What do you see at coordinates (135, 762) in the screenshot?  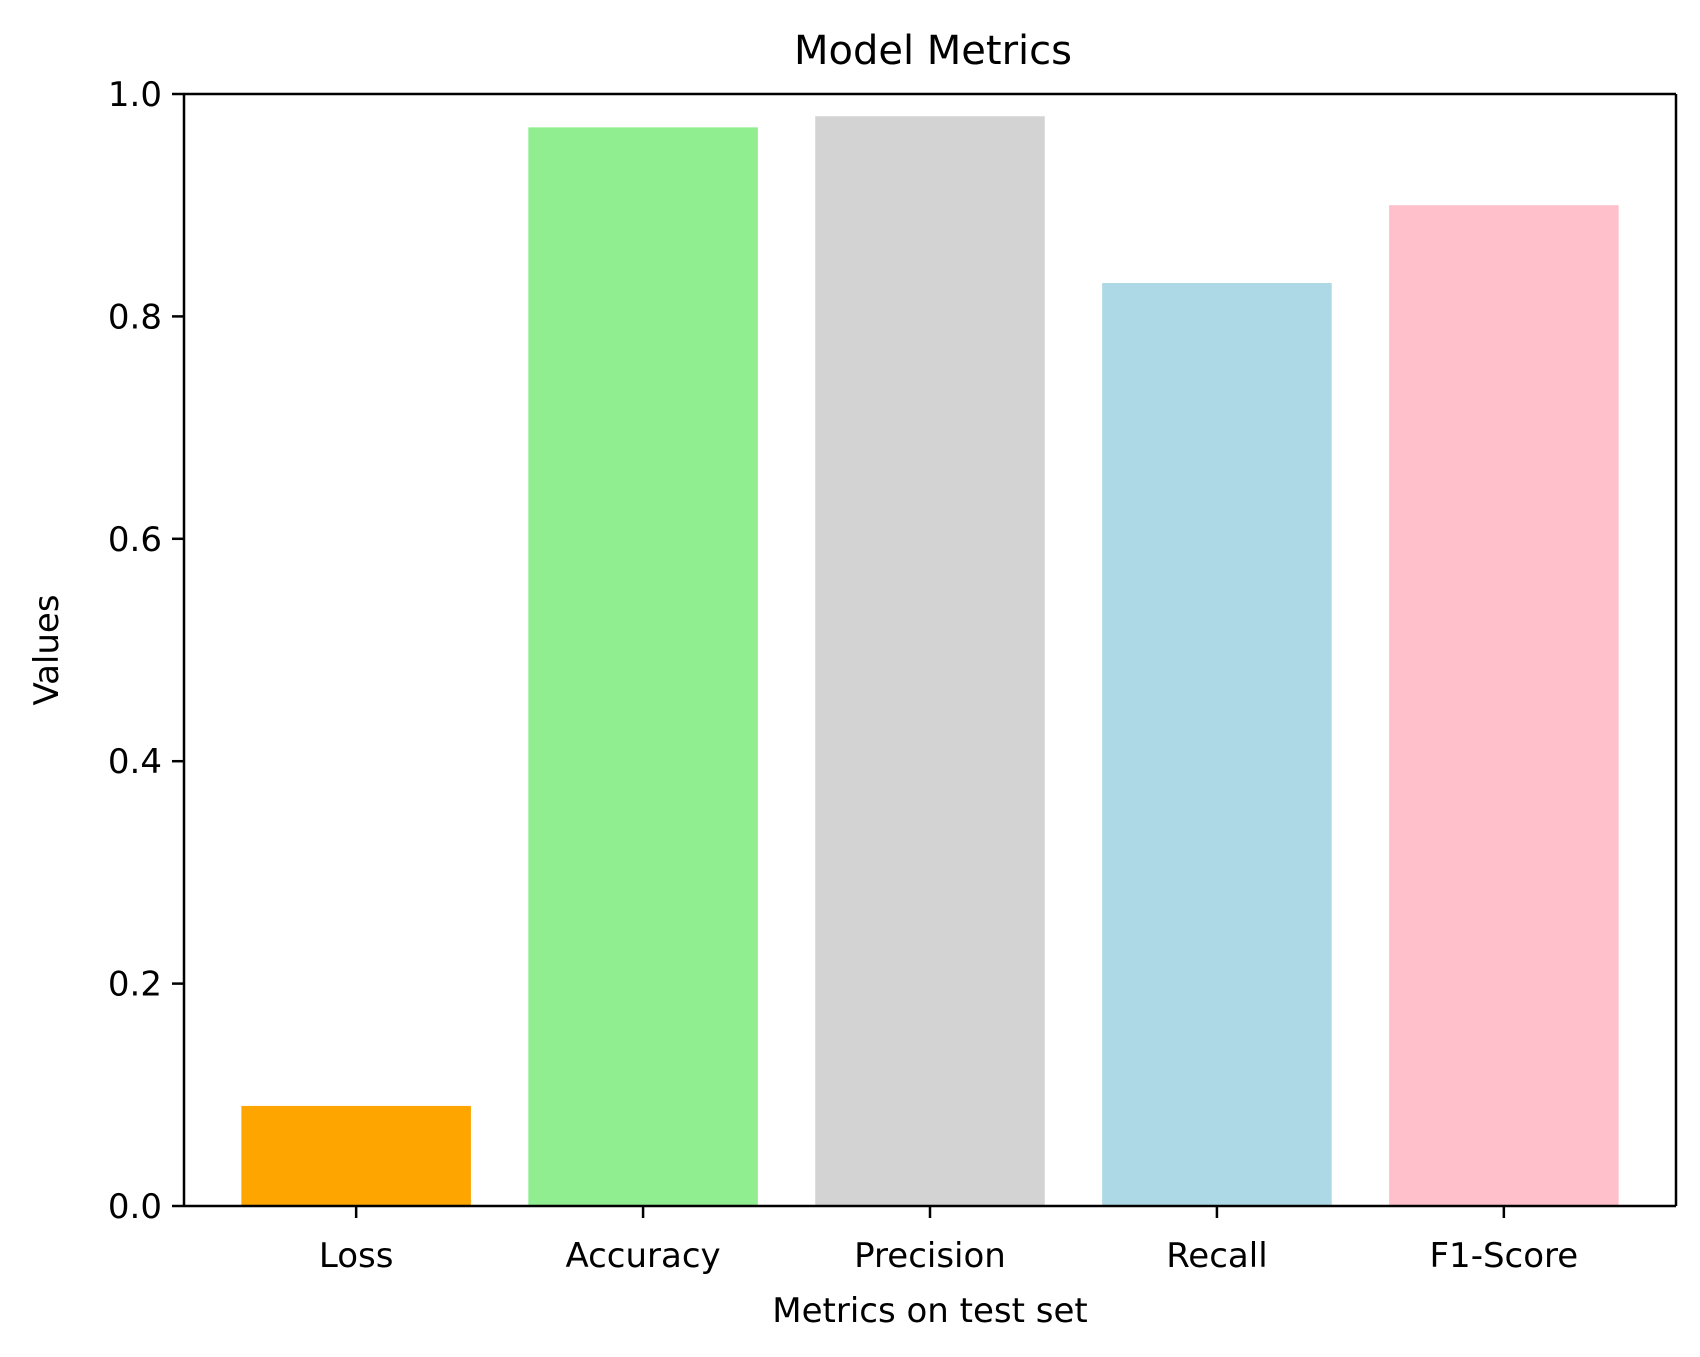 I see `y-tick-label: 0.4` at bounding box center [135, 762].